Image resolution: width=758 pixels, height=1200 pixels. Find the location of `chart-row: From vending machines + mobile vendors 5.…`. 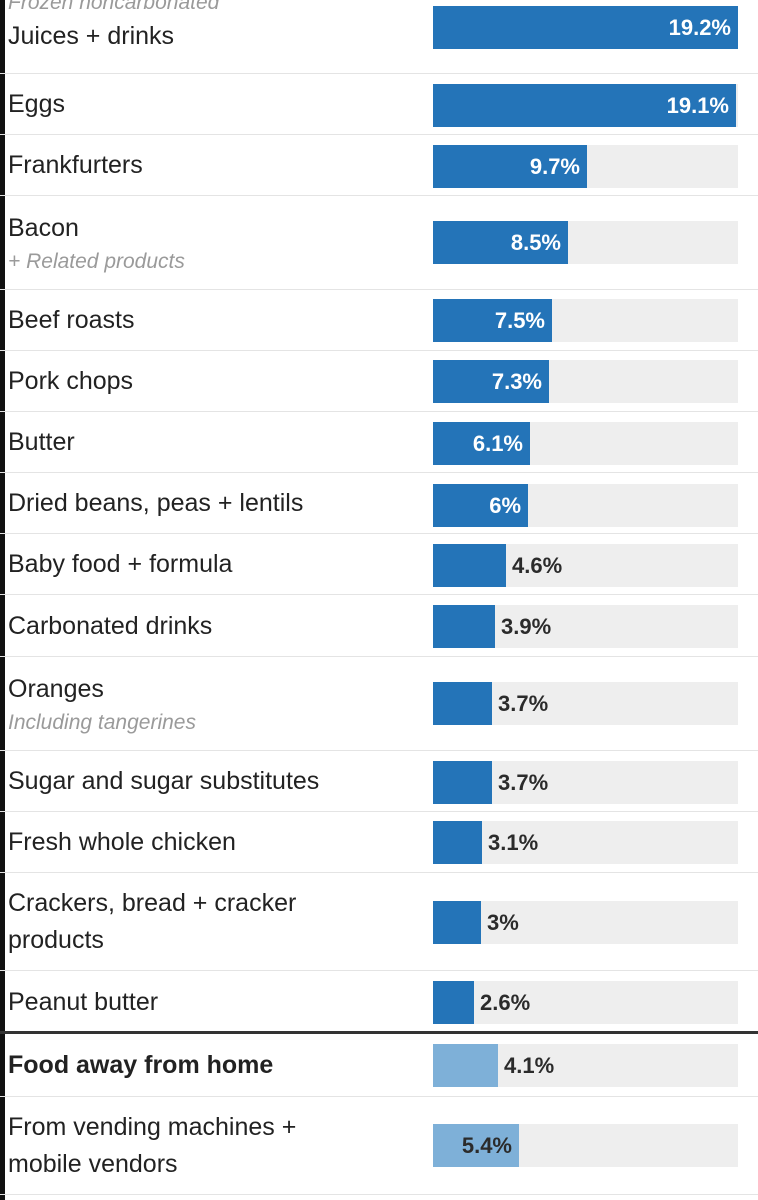

chart-row: From vending machines + mobile vendors 5.… is located at coordinates (379, 1146).